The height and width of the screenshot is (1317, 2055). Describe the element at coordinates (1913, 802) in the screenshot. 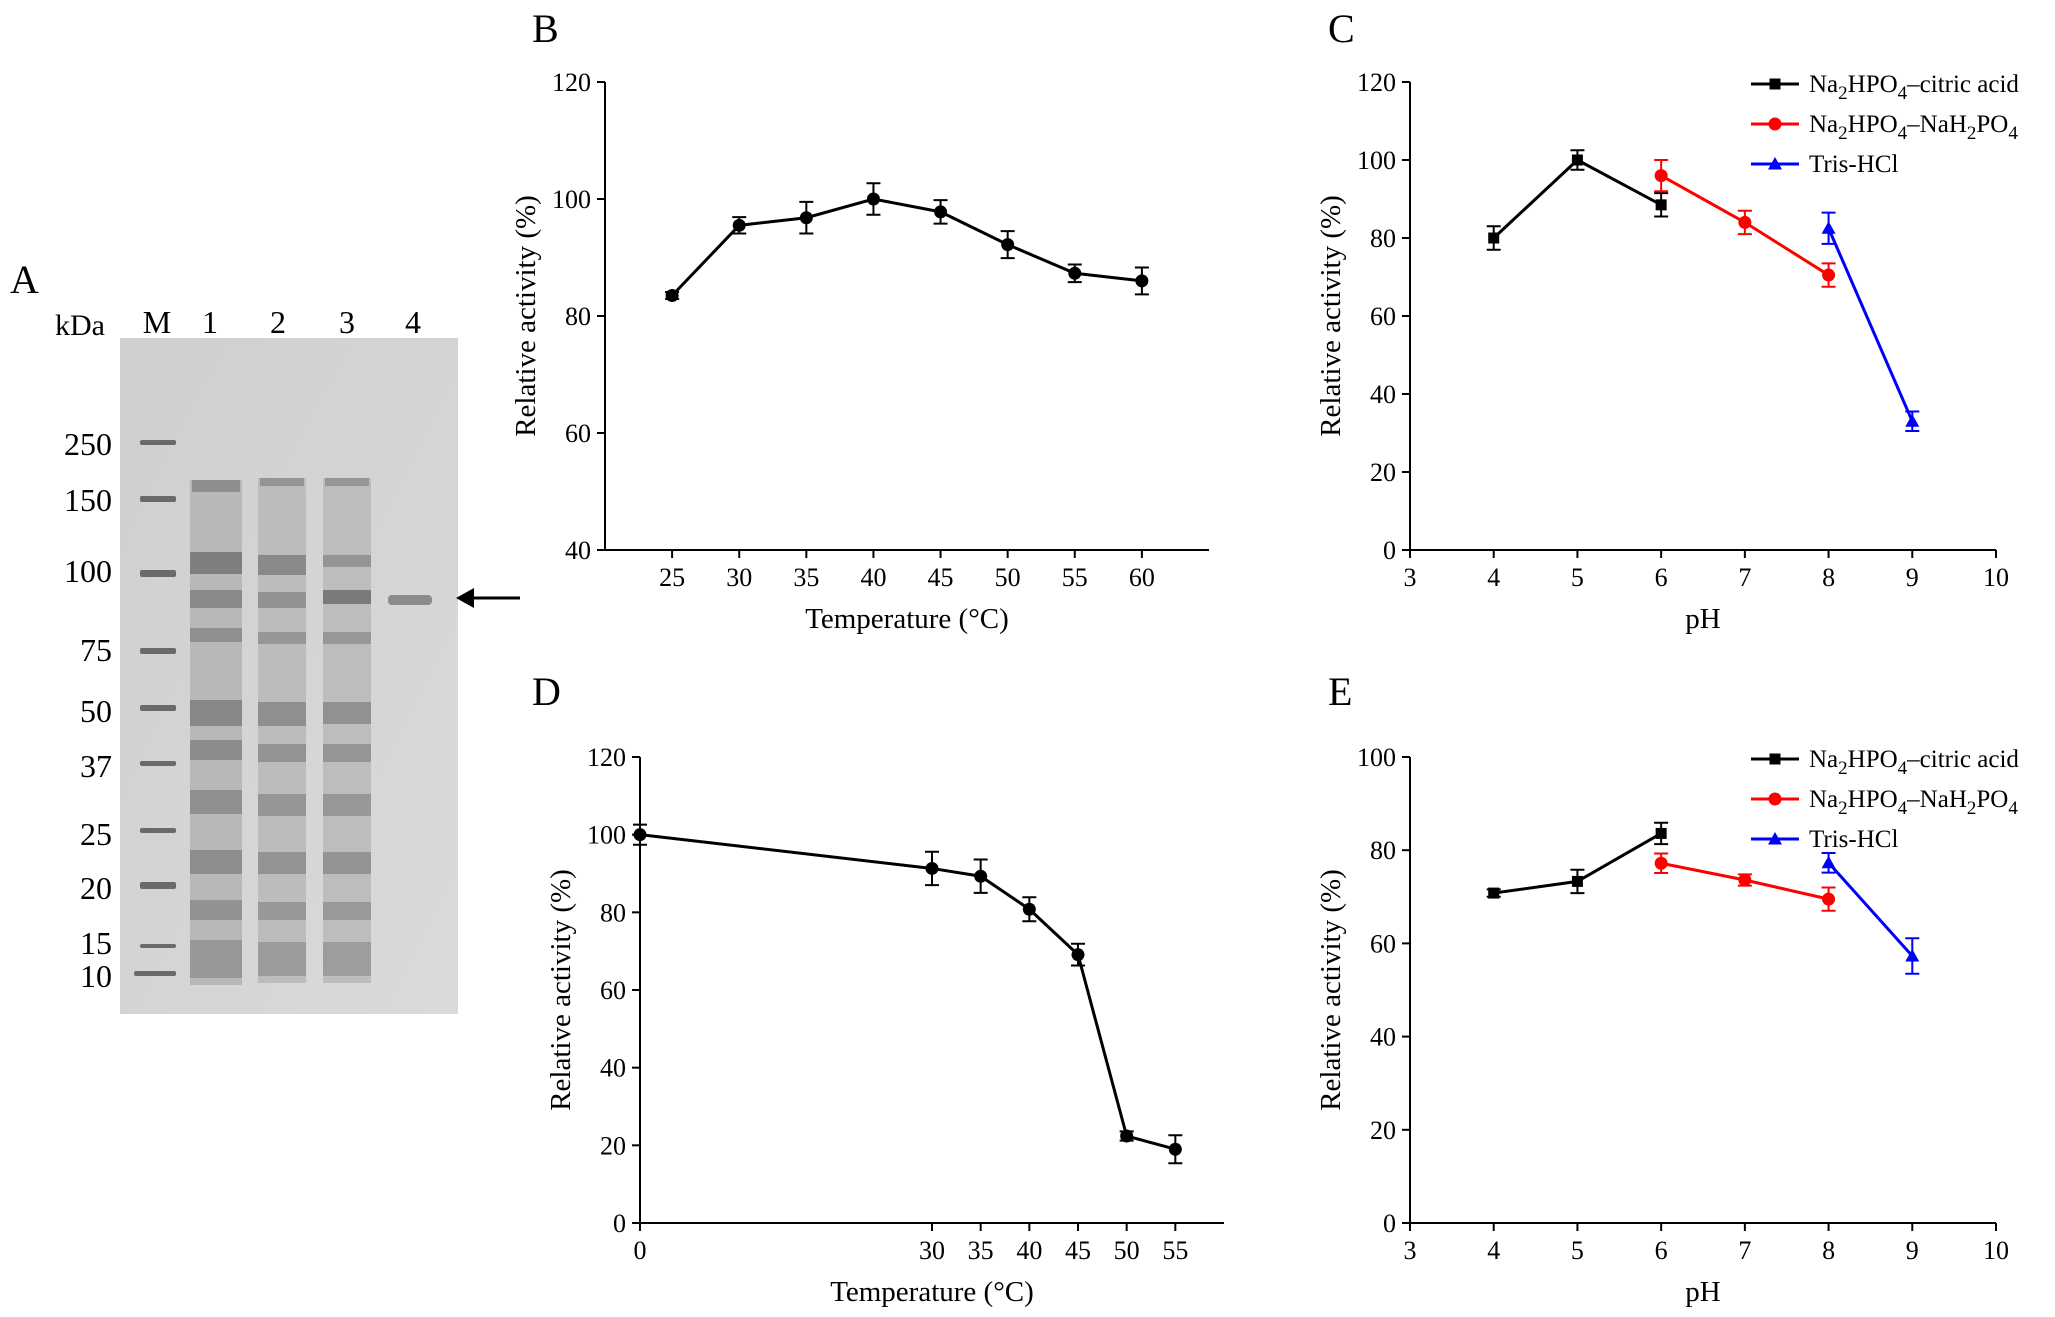

I see `legend-entry: Na2HPO4–NaH2PO4` at that location.